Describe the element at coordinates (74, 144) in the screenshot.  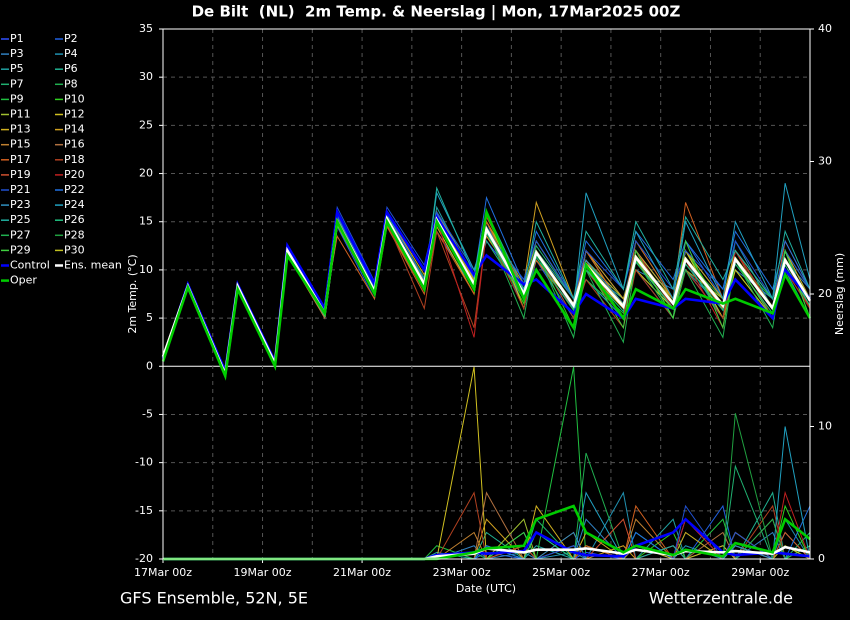
I see `legend-label: P16` at that location.